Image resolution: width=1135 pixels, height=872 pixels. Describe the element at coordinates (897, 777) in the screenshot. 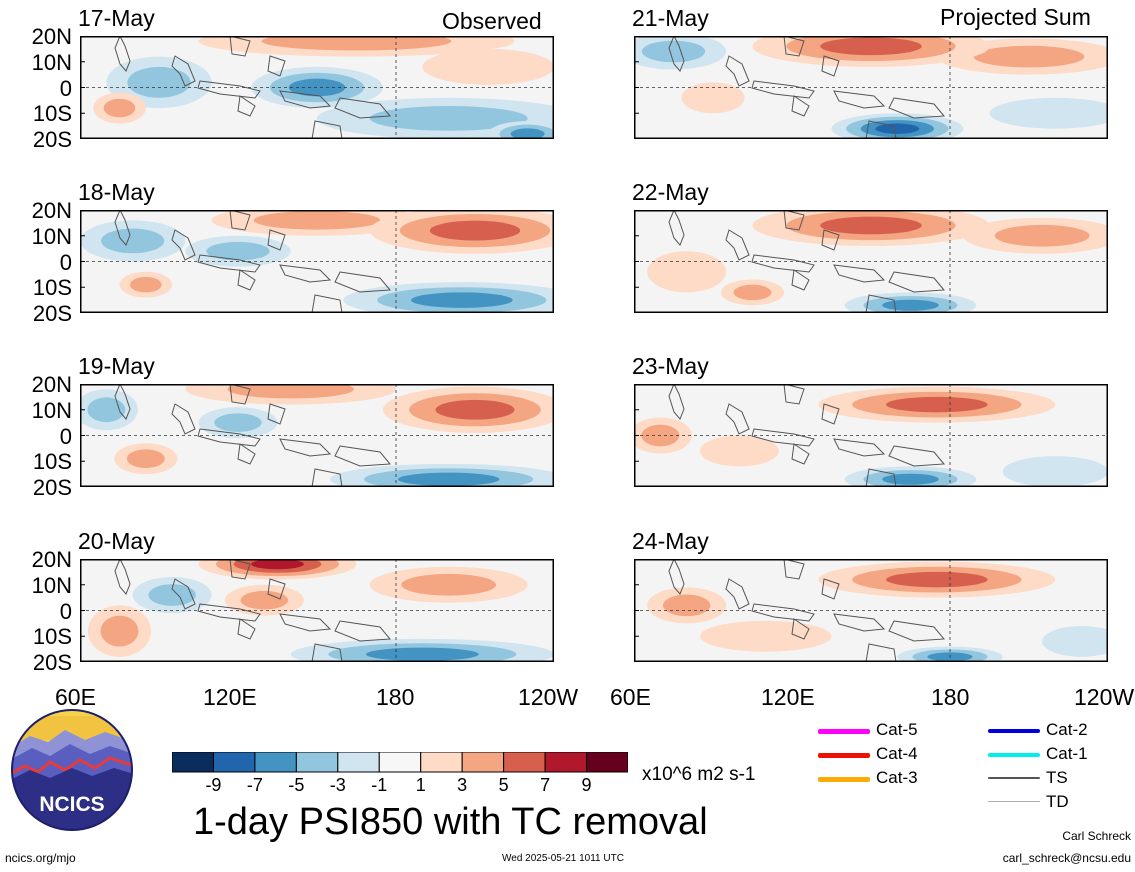

I see `legend-label: Cat-3` at that location.